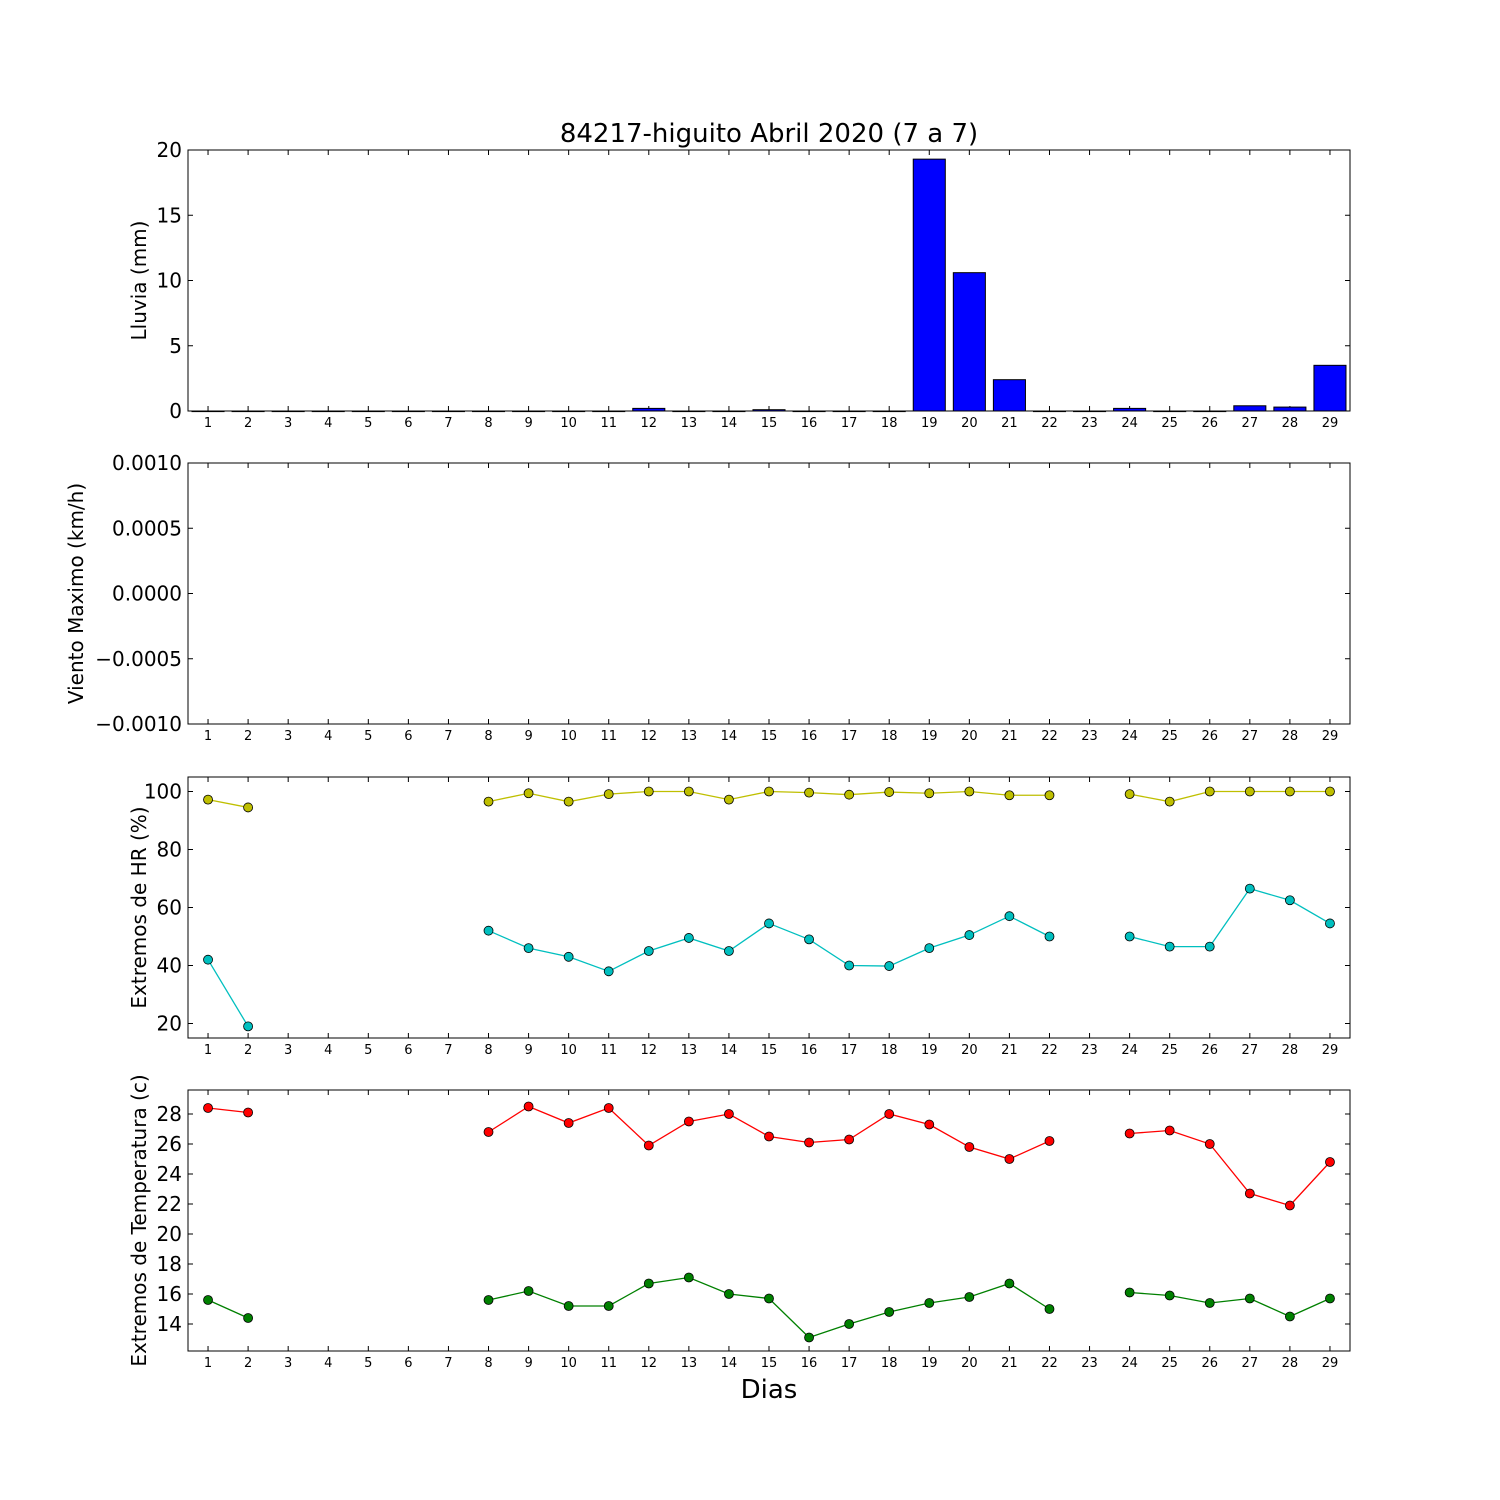 Image resolution: width=1500 pixels, height=1500 pixels. What do you see at coordinates (169, 1234) in the screenshot?
I see `y-tick-label: 20` at bounding box center [169, 1234].